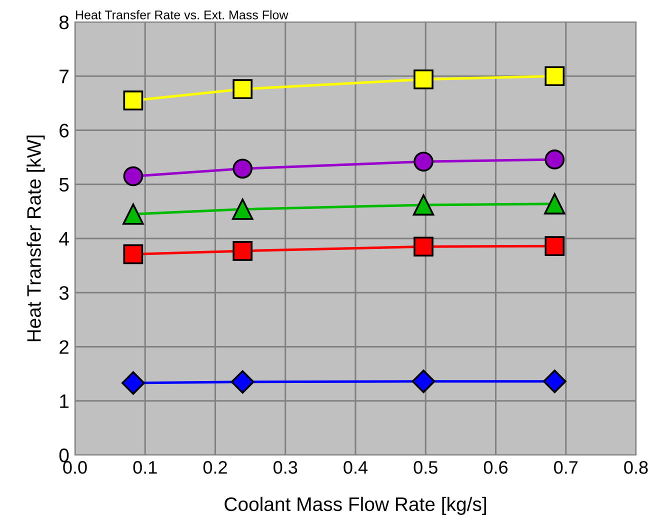  What do you see at coordinates (145, 467) in the screenshot?
I see `x-tick-label: 0.1` at bounding box center [145, 467].